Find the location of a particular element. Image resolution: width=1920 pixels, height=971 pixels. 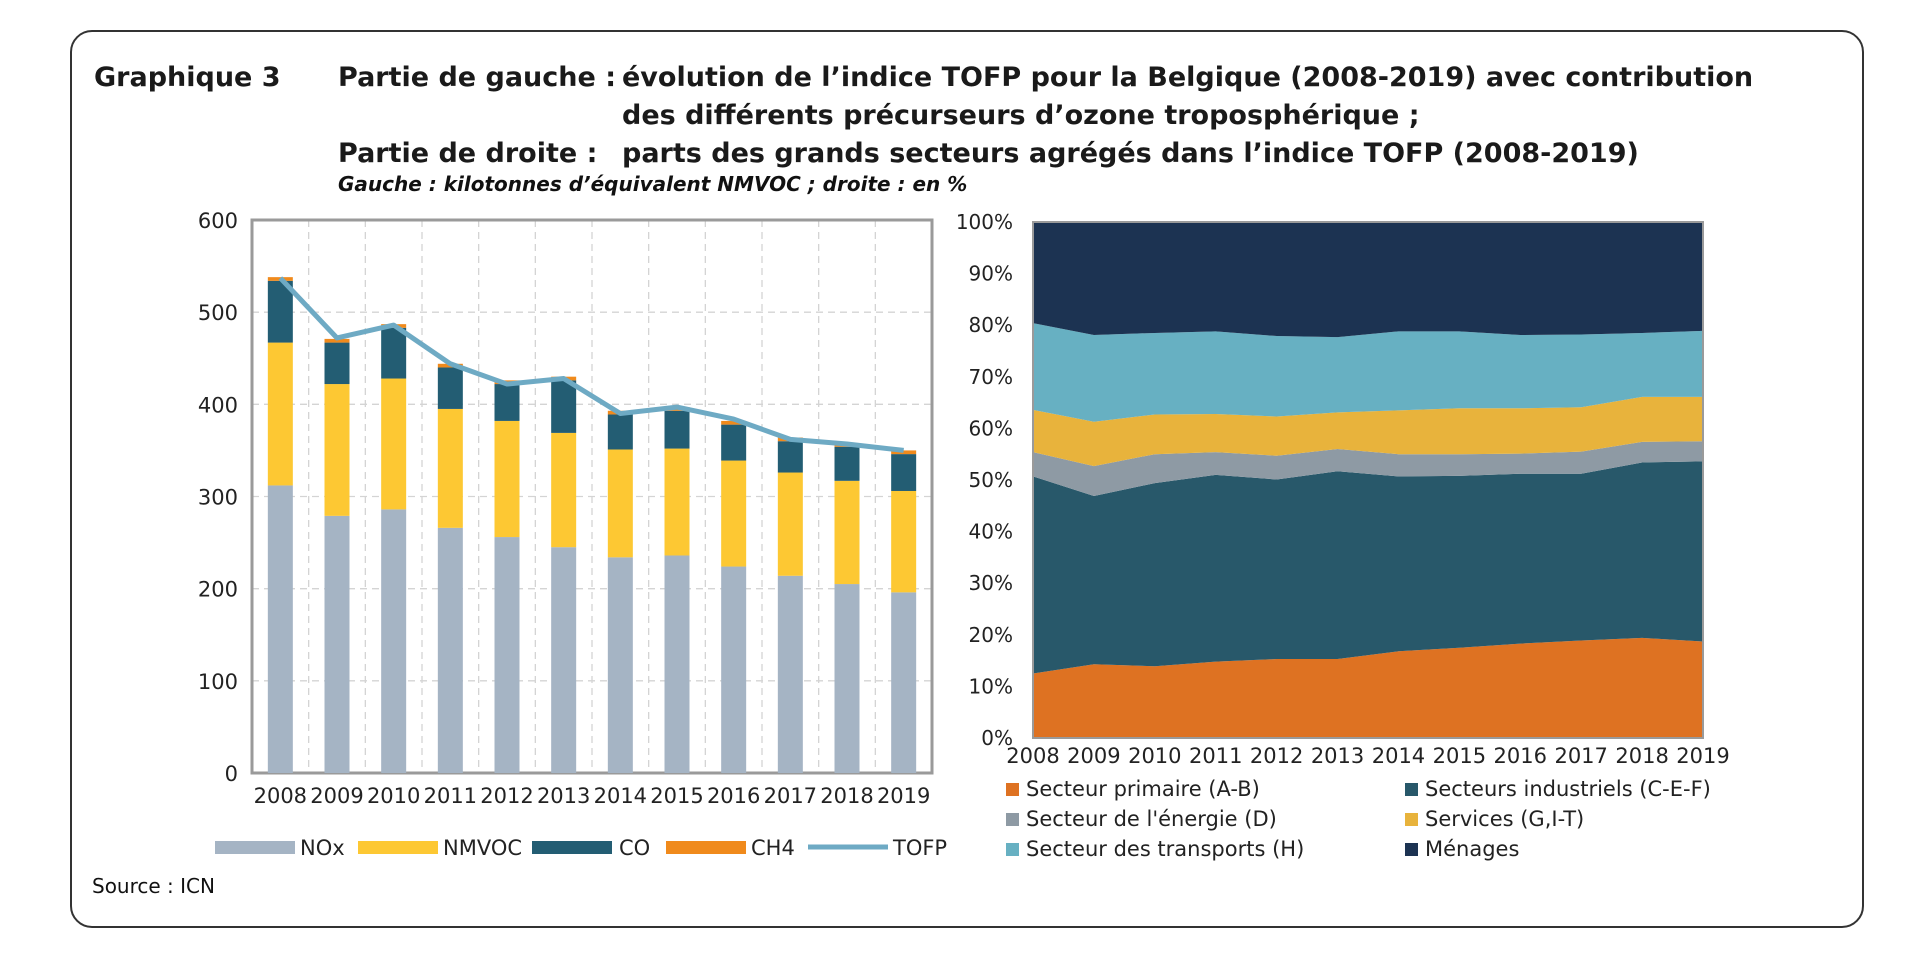

bar-segment-co-2017 is located at coordinates (790, 457).